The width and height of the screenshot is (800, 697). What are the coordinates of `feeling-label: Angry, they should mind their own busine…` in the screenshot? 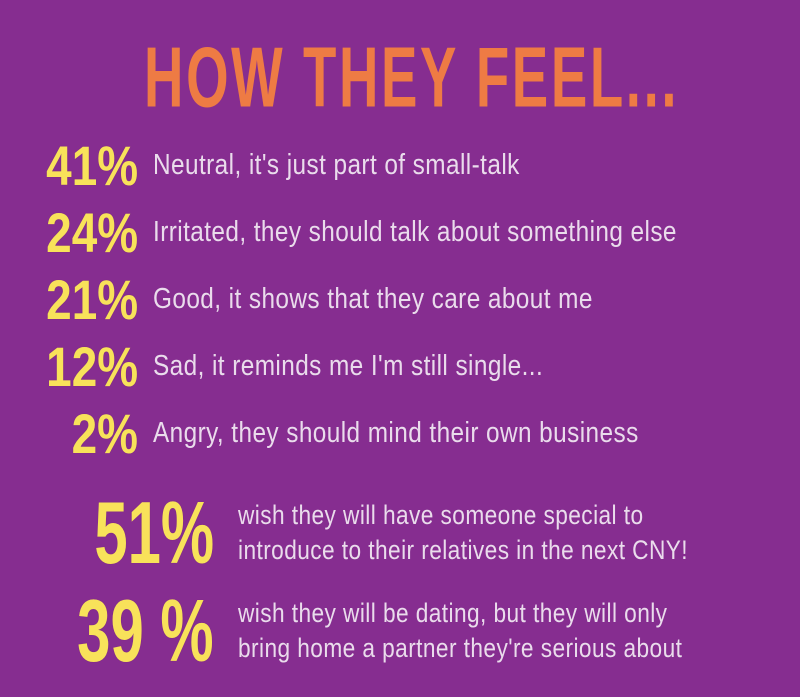 It's located at (396, 433).